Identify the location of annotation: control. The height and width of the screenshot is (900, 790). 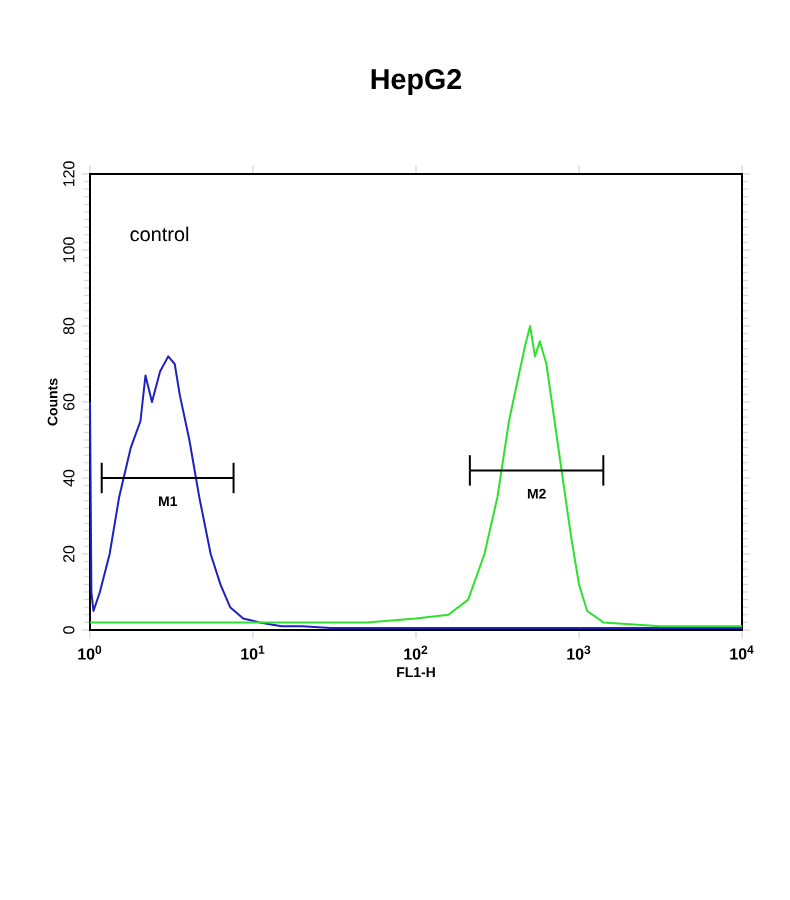
(159, 234).